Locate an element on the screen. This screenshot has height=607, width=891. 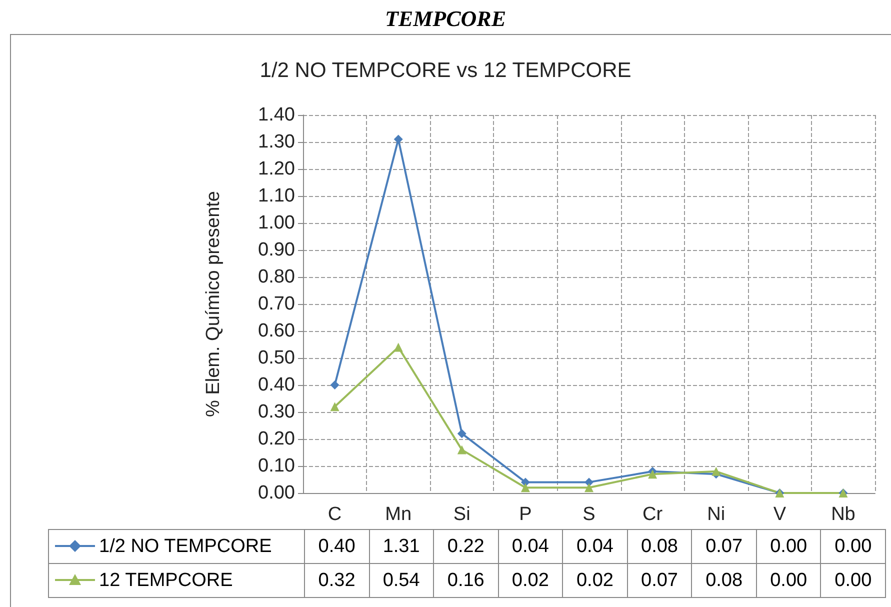
chart-title: TEMPCORE is located at coordinates (446, 19).